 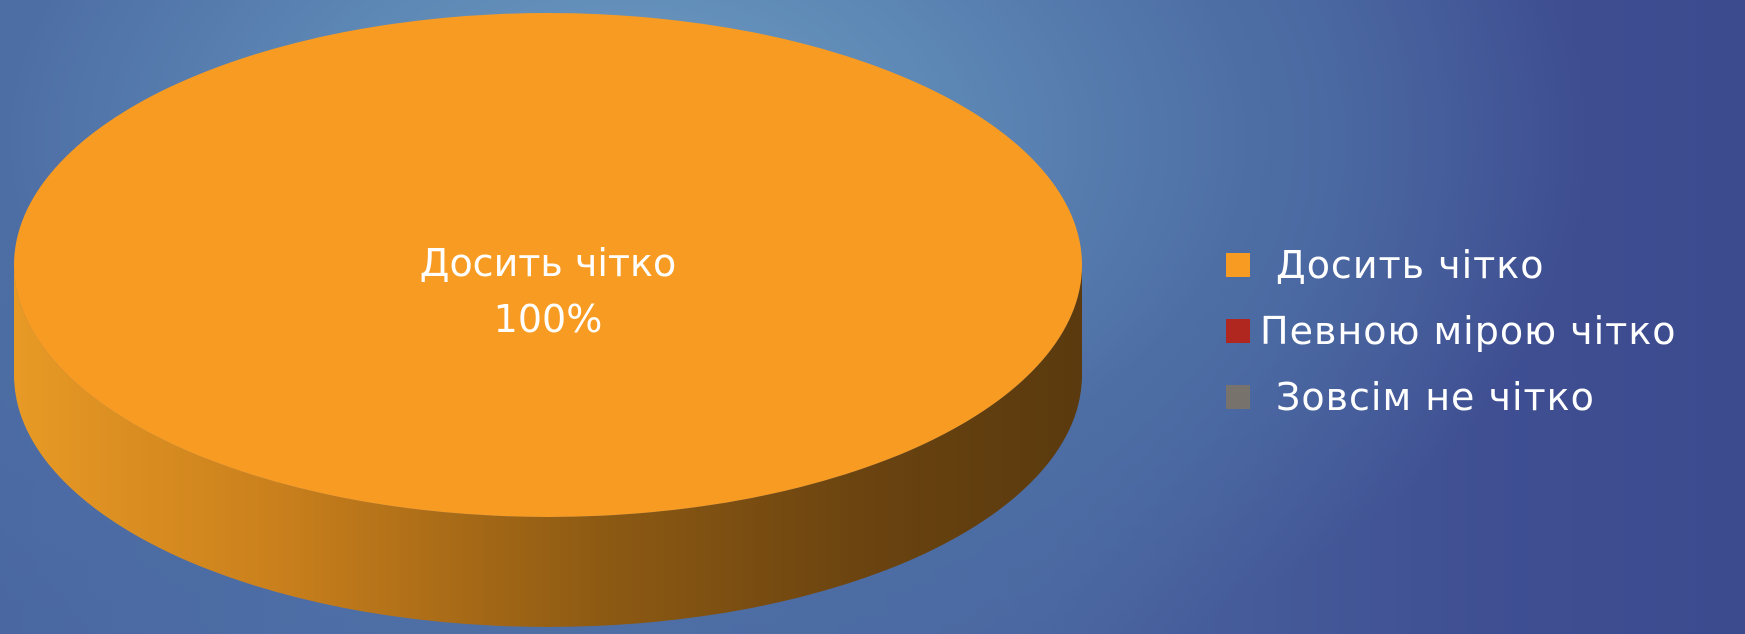 I want to click on legend-item: Досить чітко, so click(x=1451, y=265).